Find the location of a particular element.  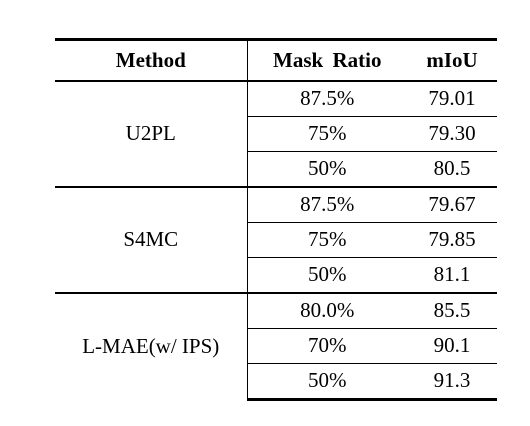

mask-ratio-cell: 80.0% is located at coordinates (327, 309).